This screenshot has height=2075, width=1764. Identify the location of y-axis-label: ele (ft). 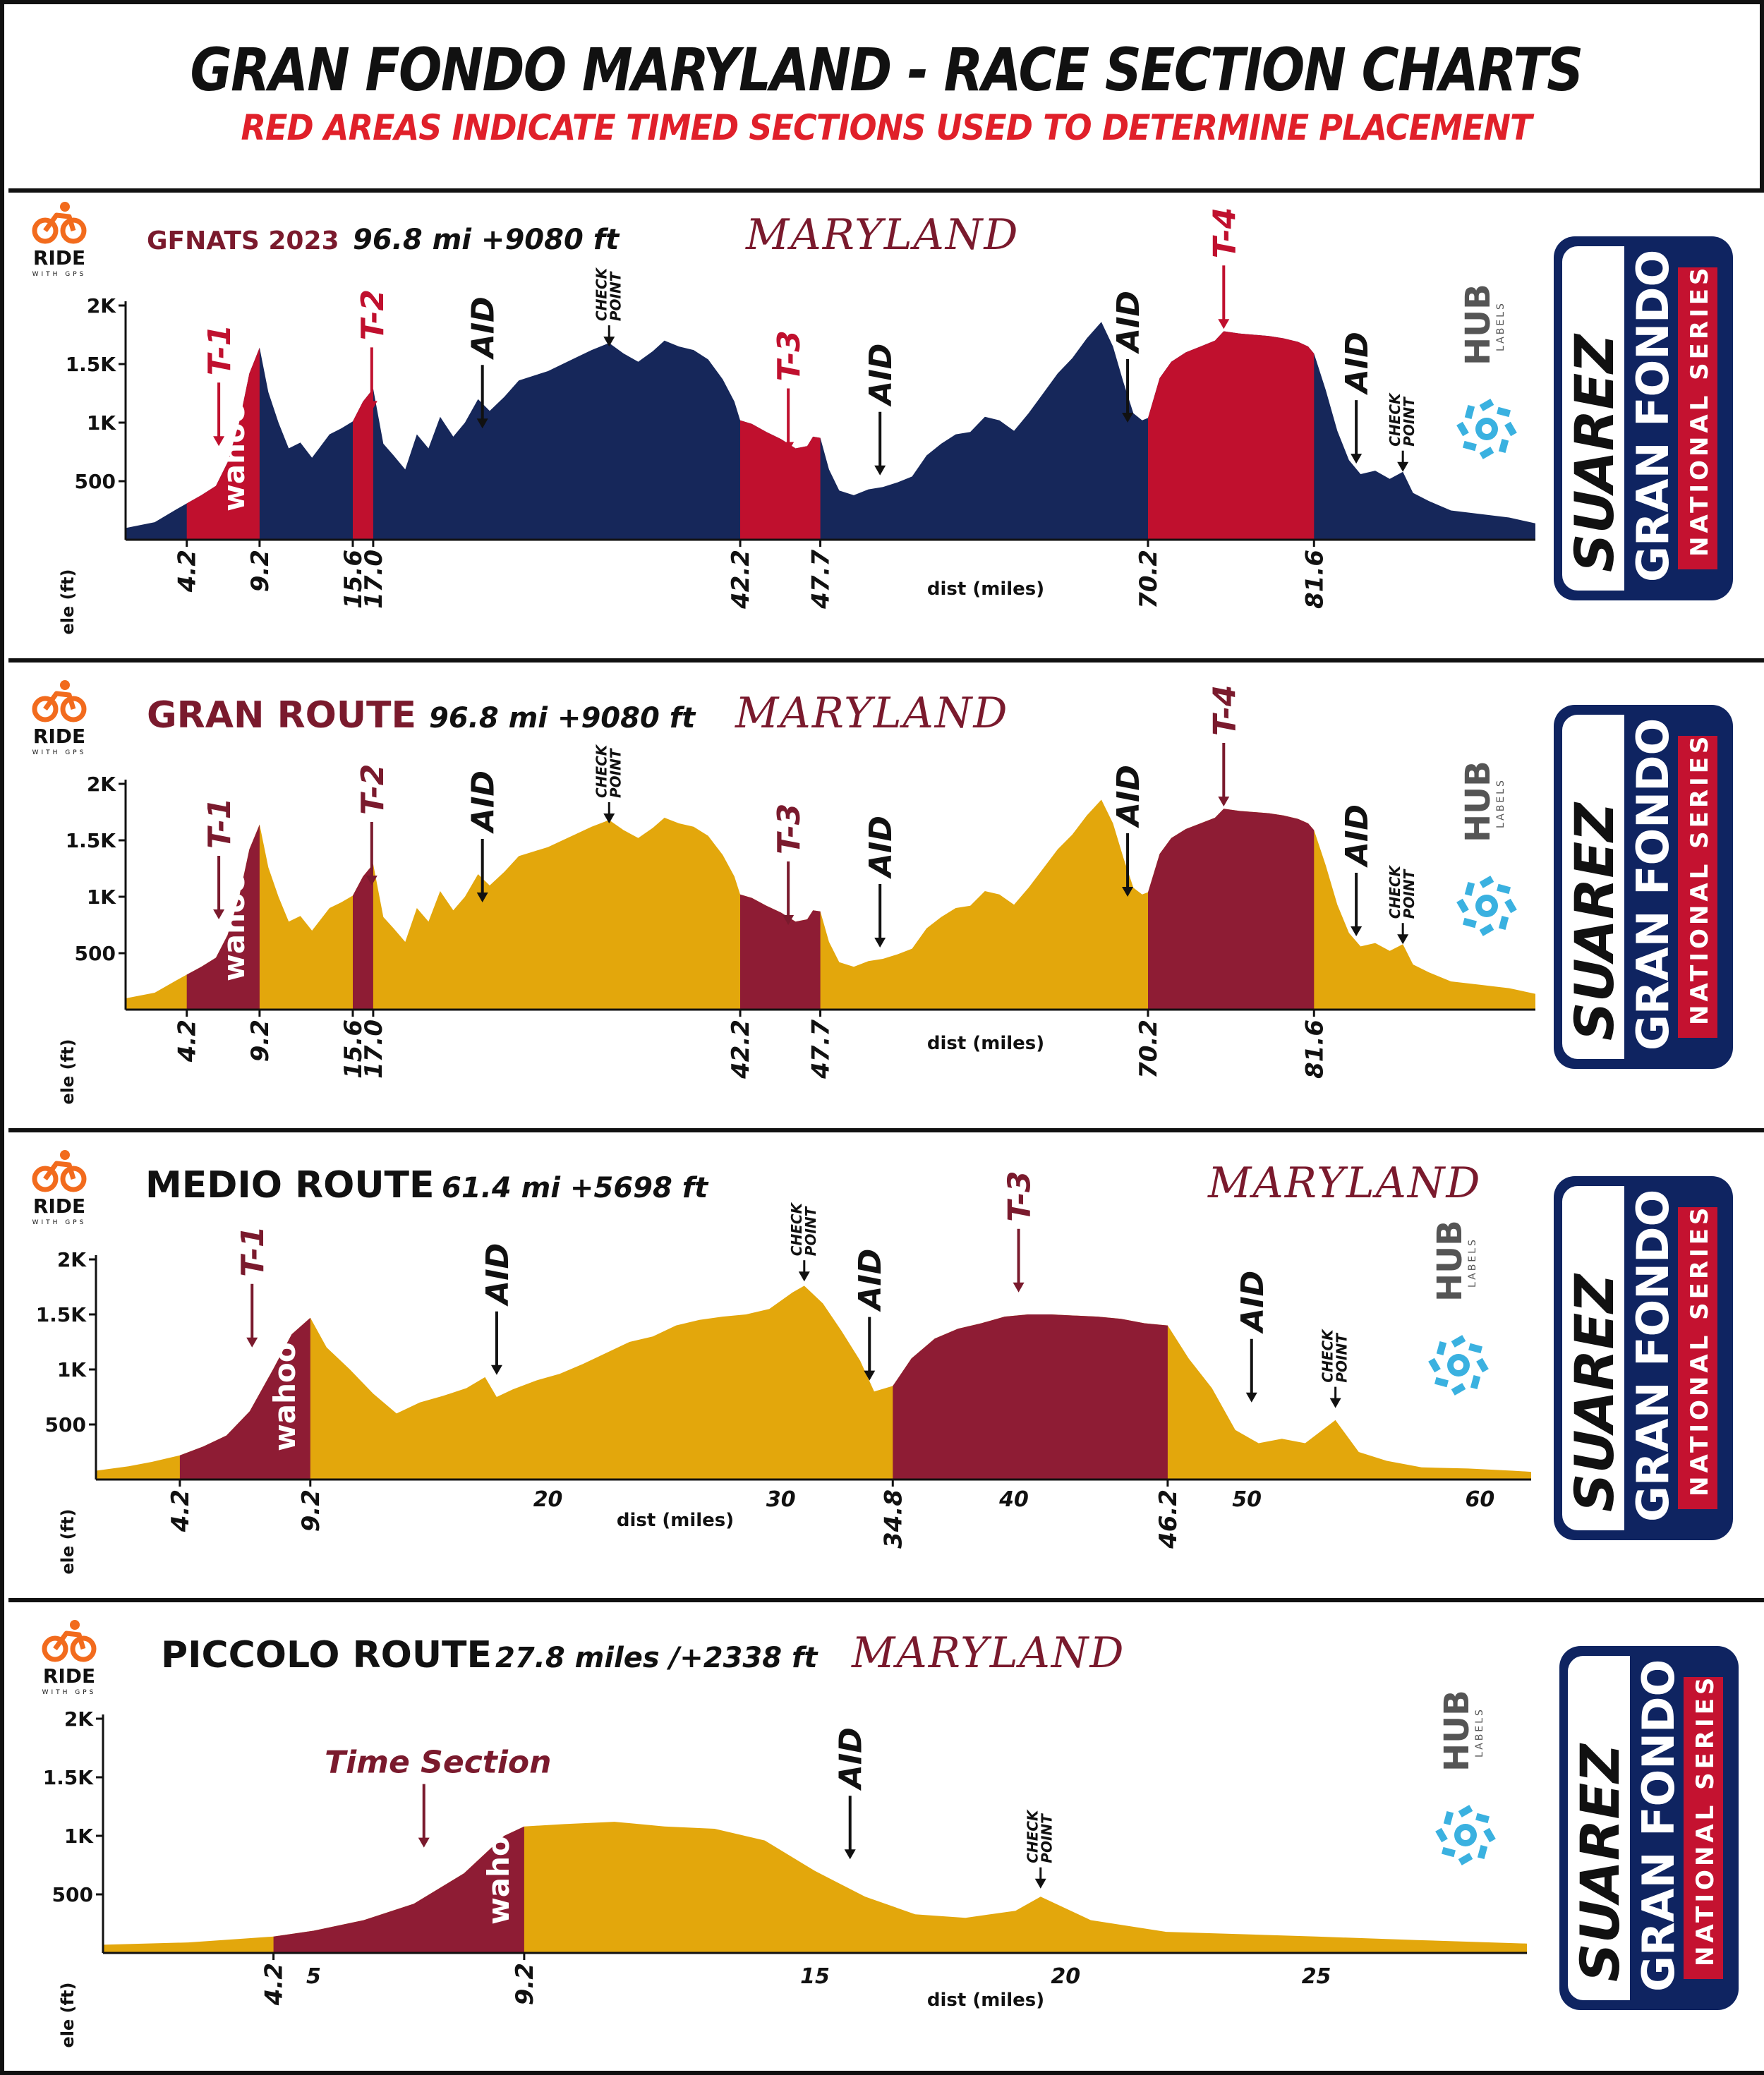
(68, 2015).